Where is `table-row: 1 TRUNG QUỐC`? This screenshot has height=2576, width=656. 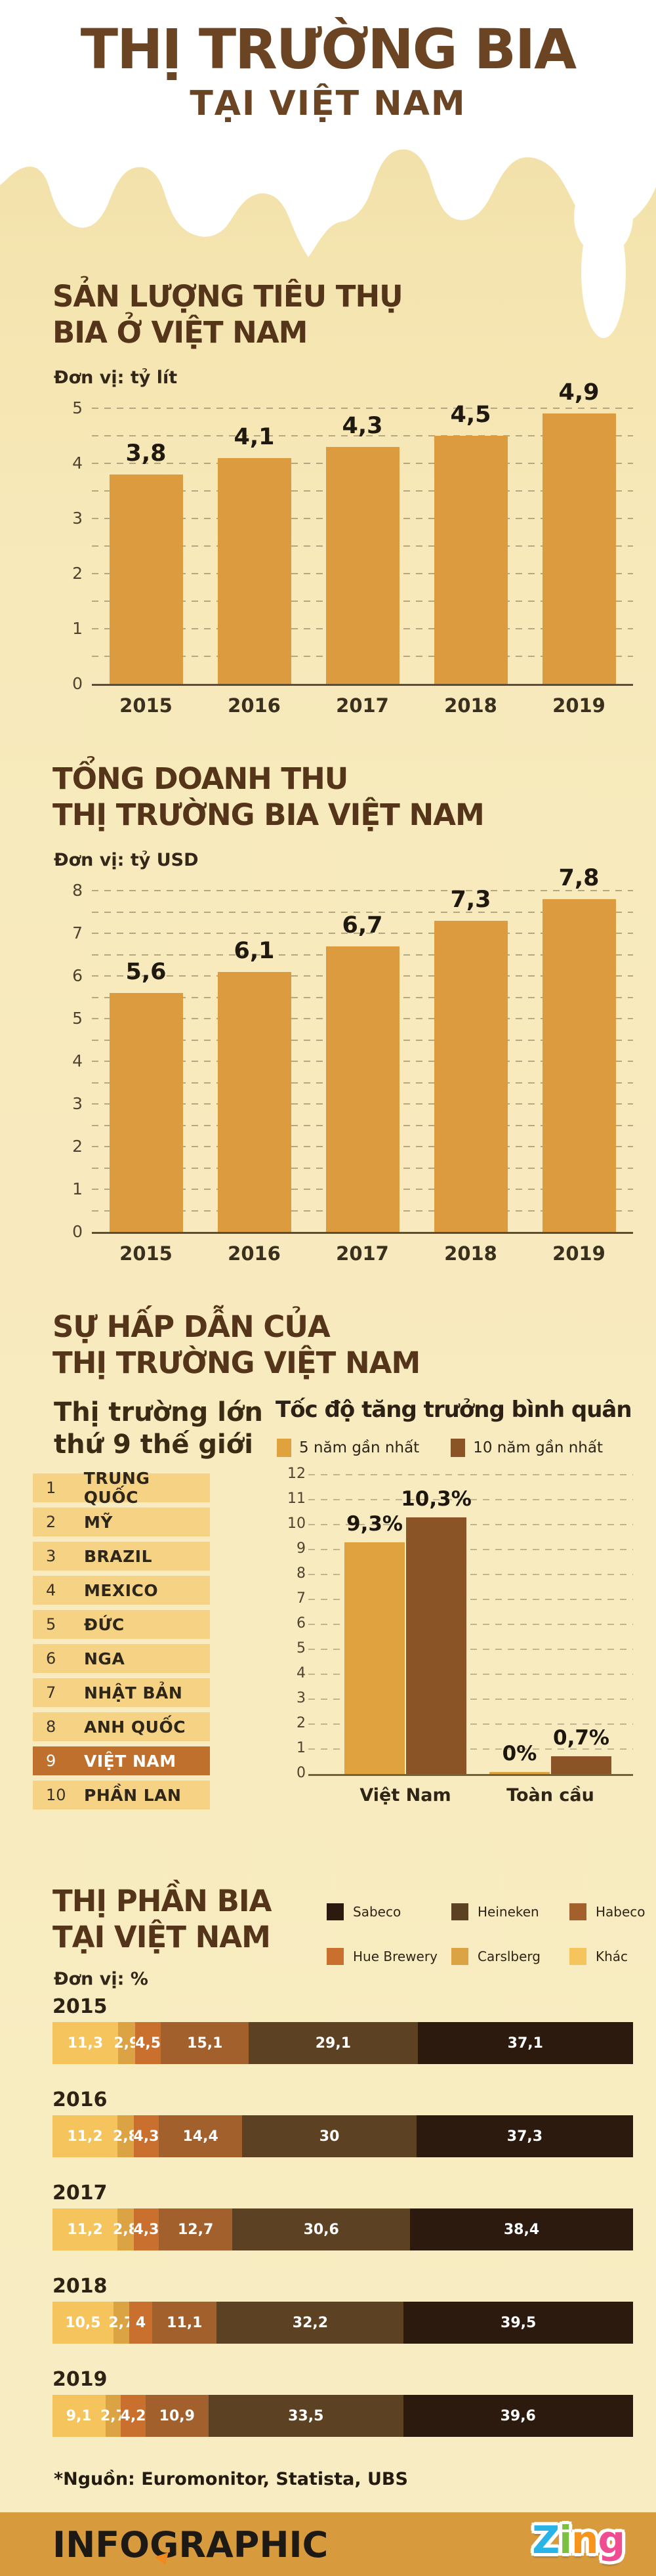
table-row: 1 TRUNG QUỐC is located at coordinates (122, 1488).